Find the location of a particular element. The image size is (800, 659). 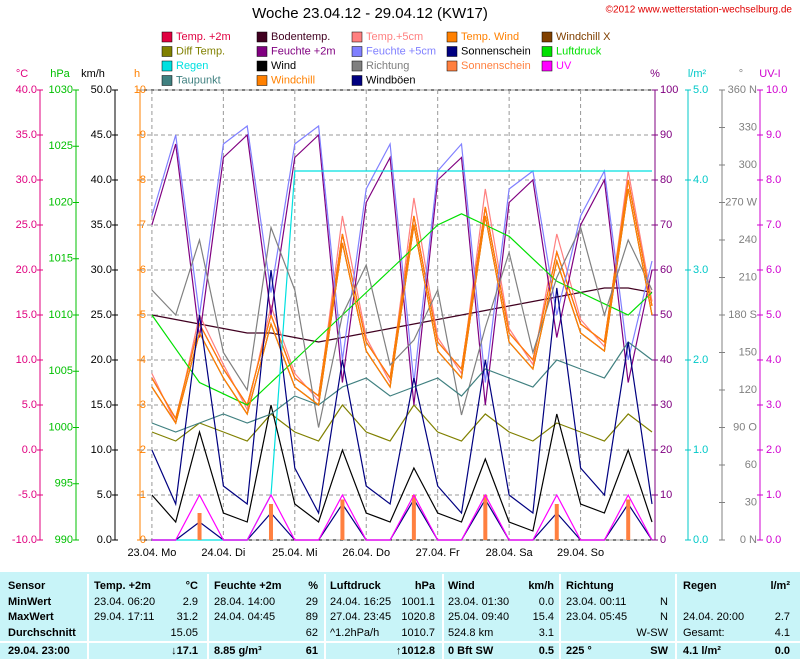

table-cell: 29.04. 23:00 is located at coordinates (39, 651).